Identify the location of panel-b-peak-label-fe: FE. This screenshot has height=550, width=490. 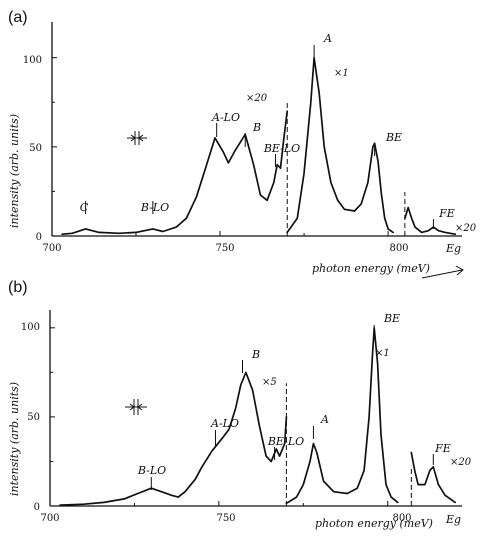
(442, 448).